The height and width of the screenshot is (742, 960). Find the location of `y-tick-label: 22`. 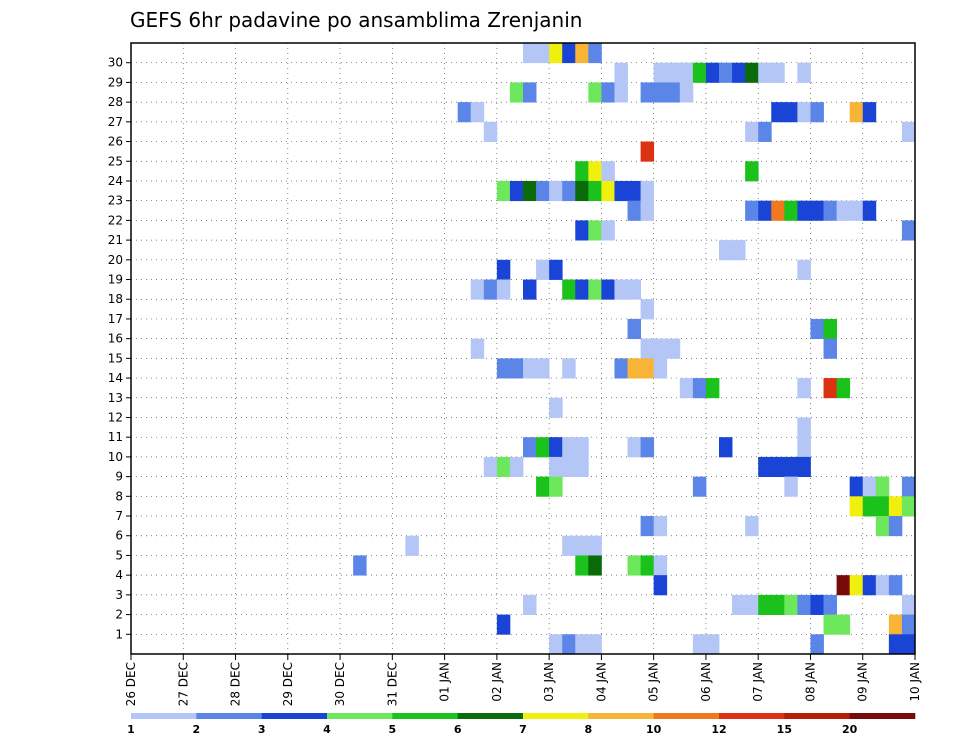

y-tick-label: 22 is located at coordinates (115, 220).